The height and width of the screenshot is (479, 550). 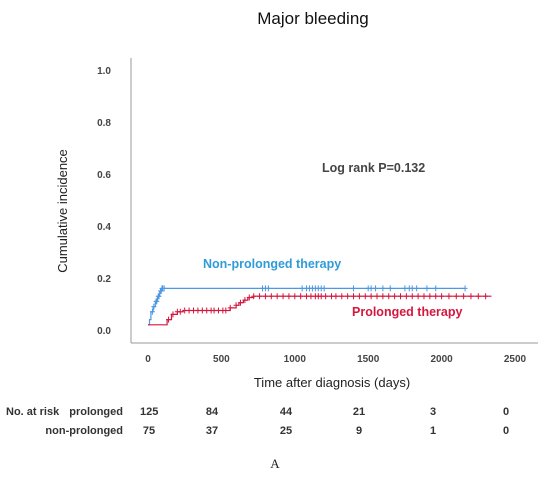 I want to click on risk-cell: 84, so click(x=212, y=412).